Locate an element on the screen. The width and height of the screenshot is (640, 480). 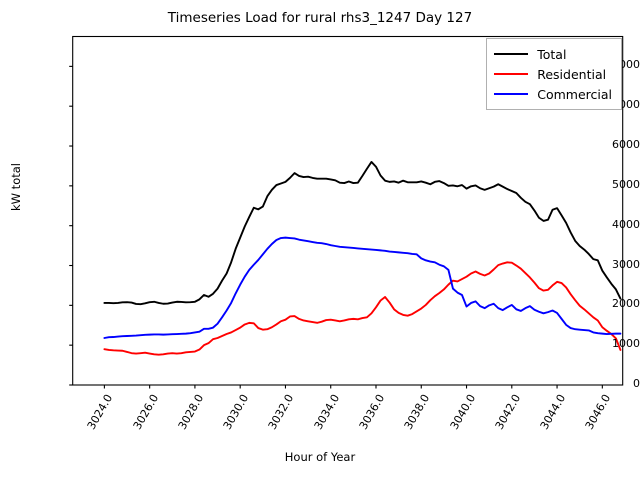
y-tick-label: 3000 is located at coordinates (626, 264).